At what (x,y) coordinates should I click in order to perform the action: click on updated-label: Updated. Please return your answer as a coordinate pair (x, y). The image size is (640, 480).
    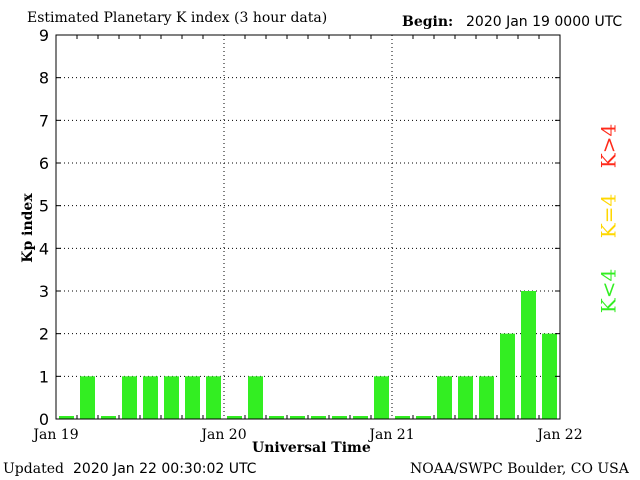
    Looking at the image, I should click on (33, 469).